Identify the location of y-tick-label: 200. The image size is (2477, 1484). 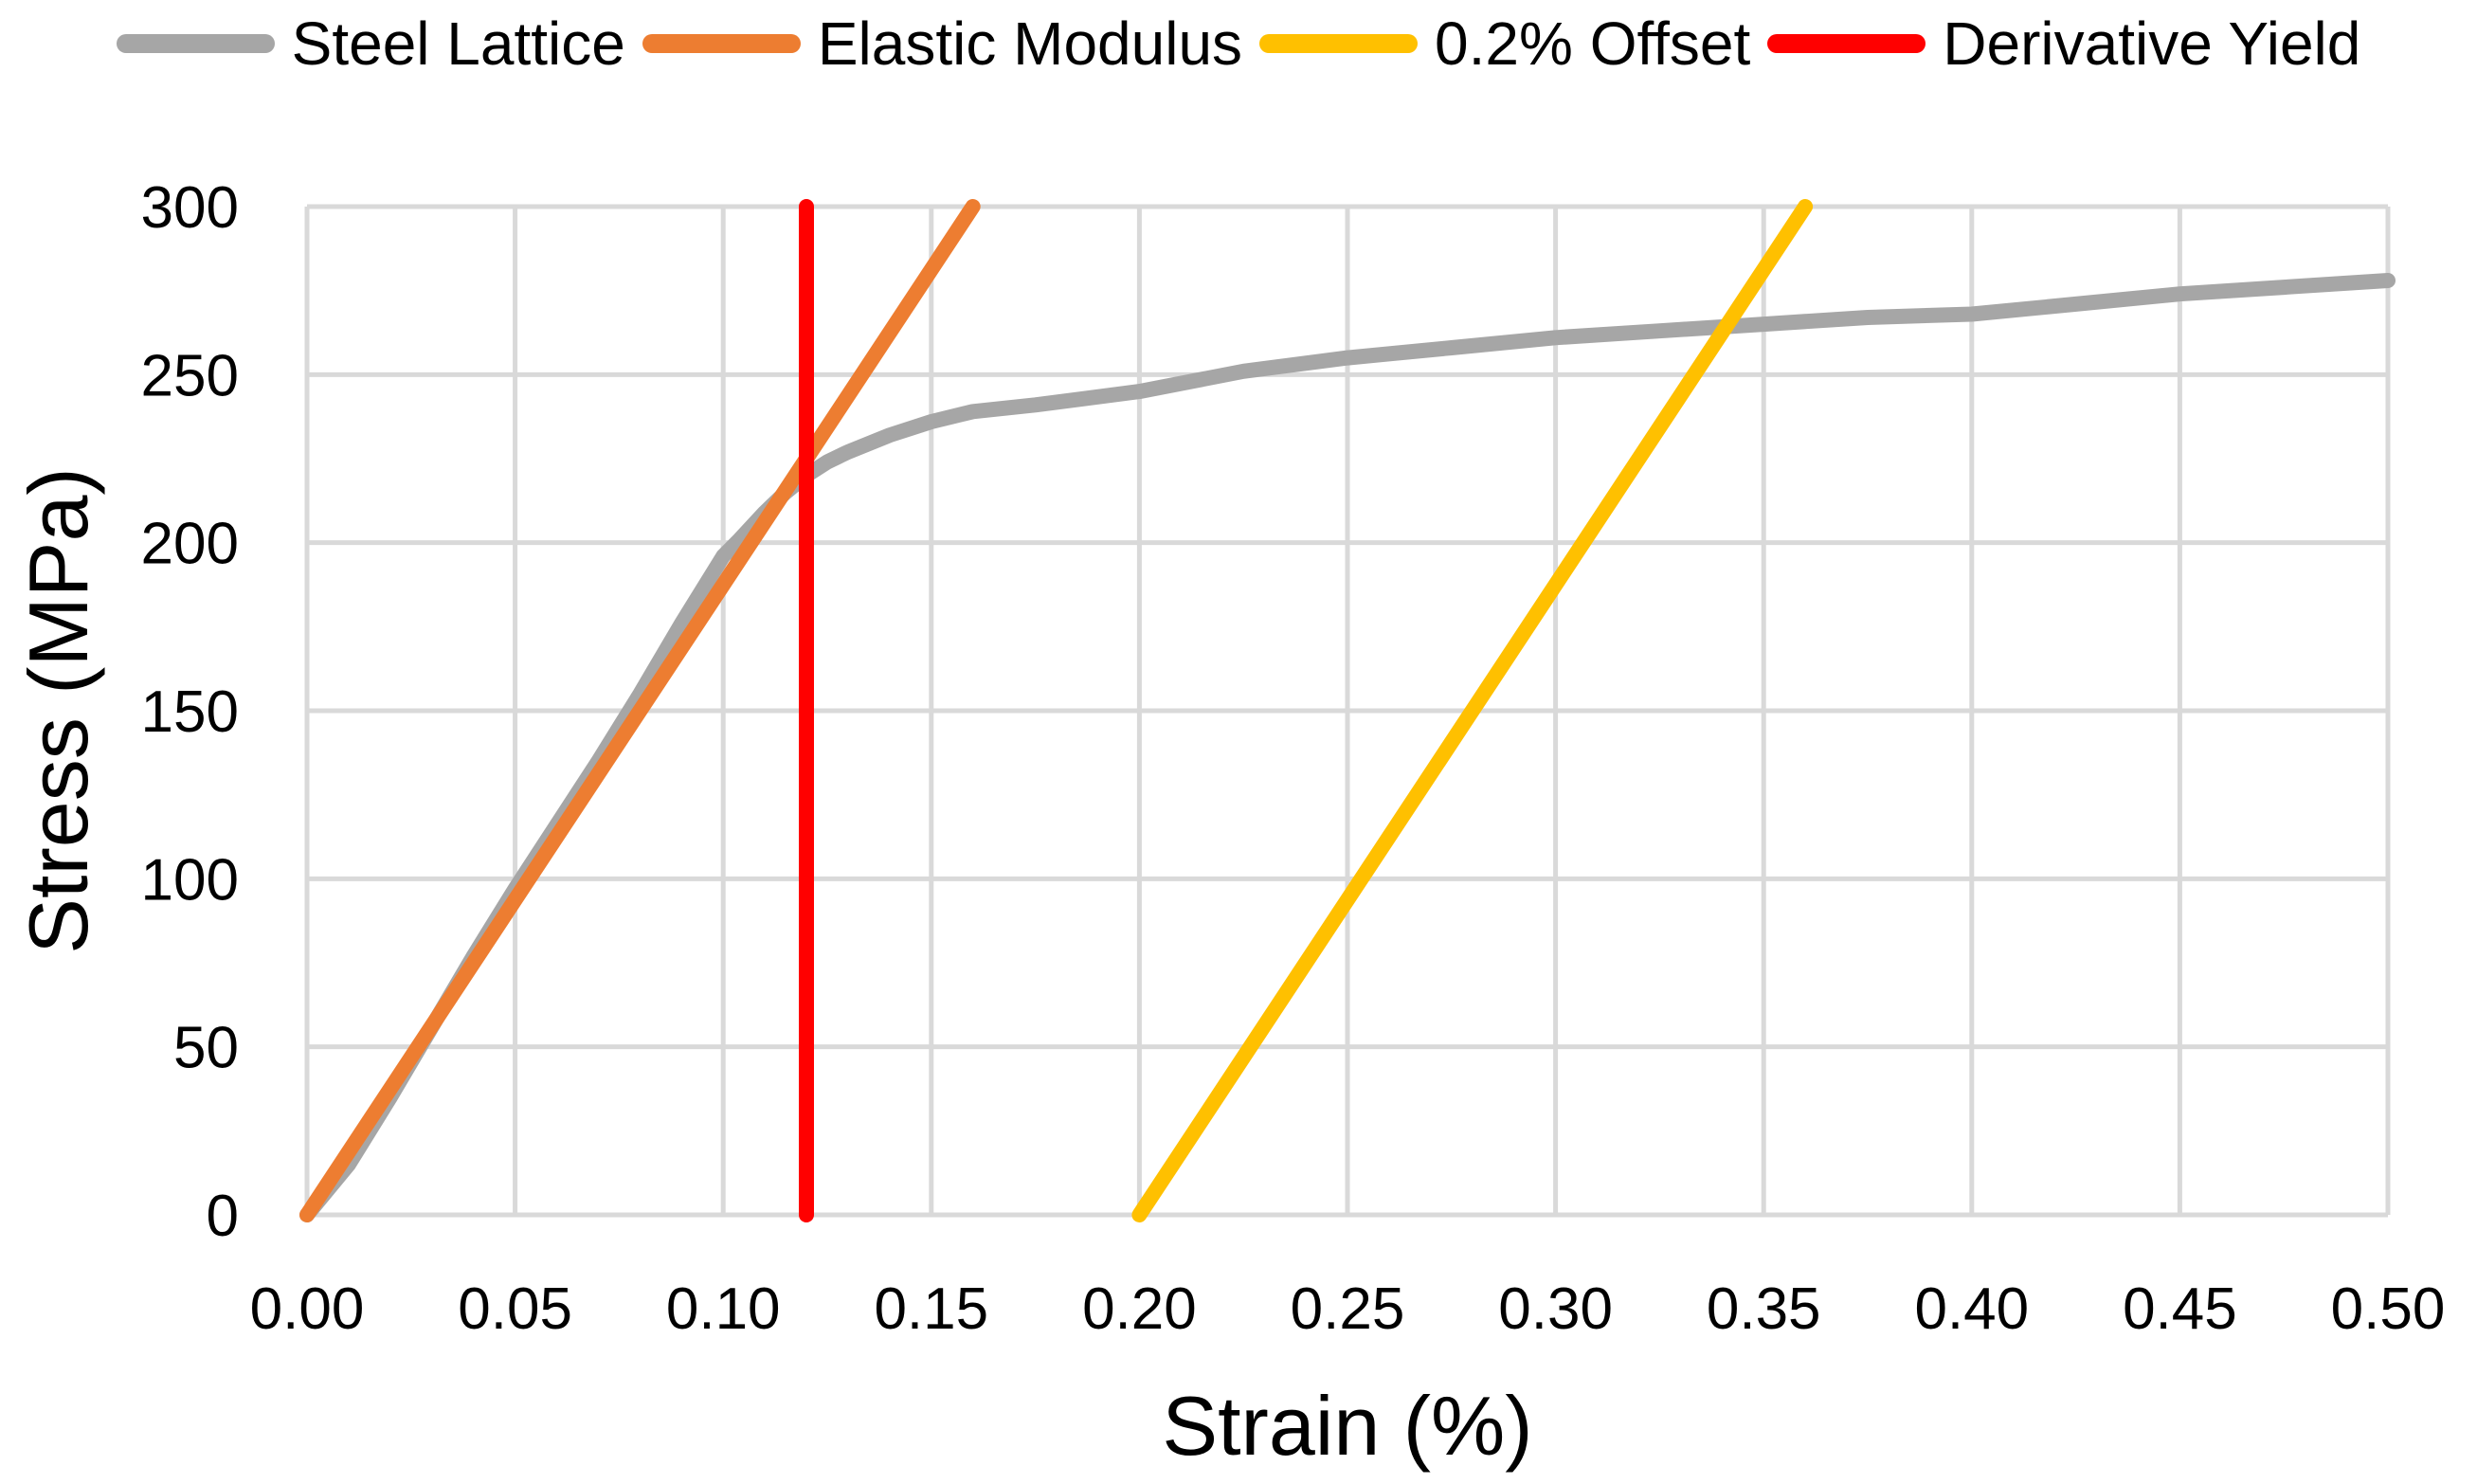
(190, 544).